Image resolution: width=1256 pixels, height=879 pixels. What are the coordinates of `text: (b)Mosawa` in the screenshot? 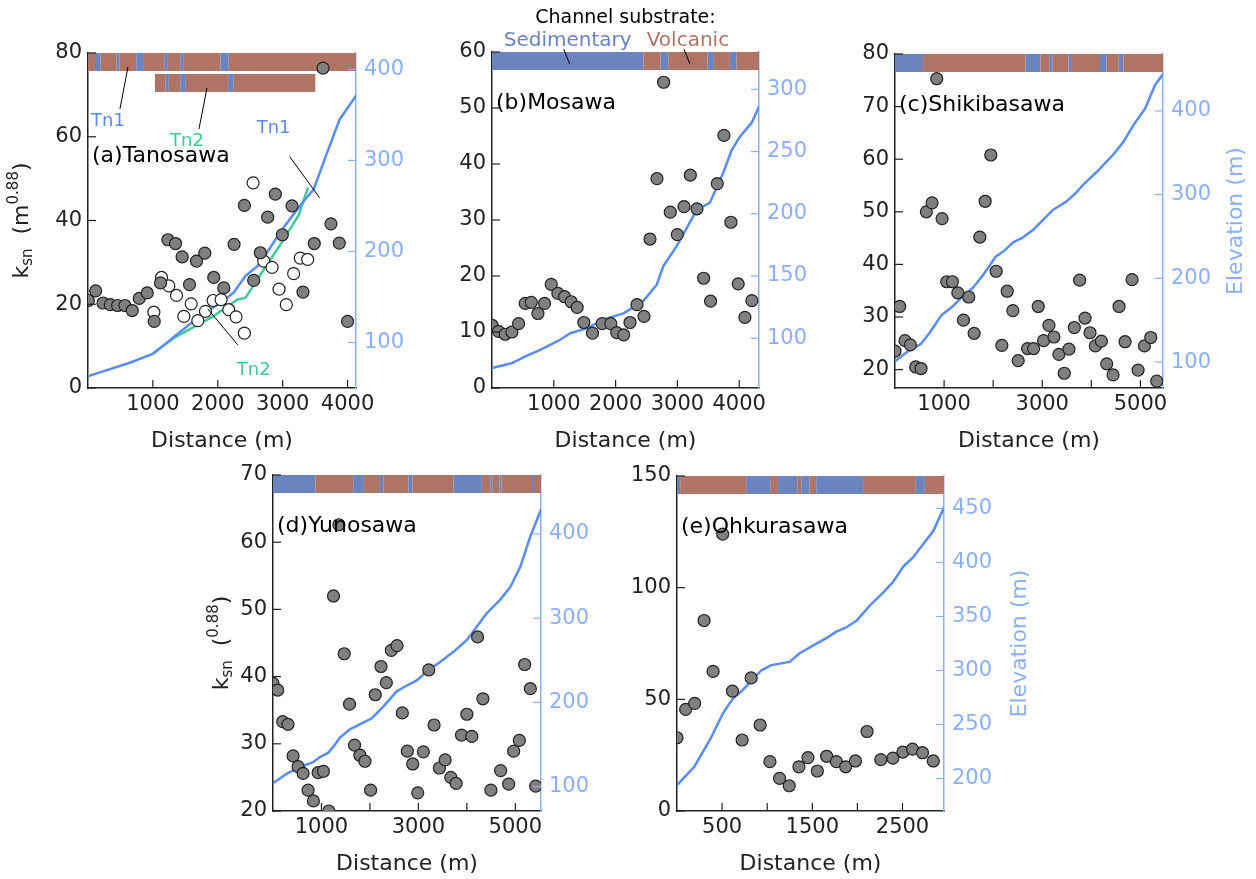 It's located at (556, 101).